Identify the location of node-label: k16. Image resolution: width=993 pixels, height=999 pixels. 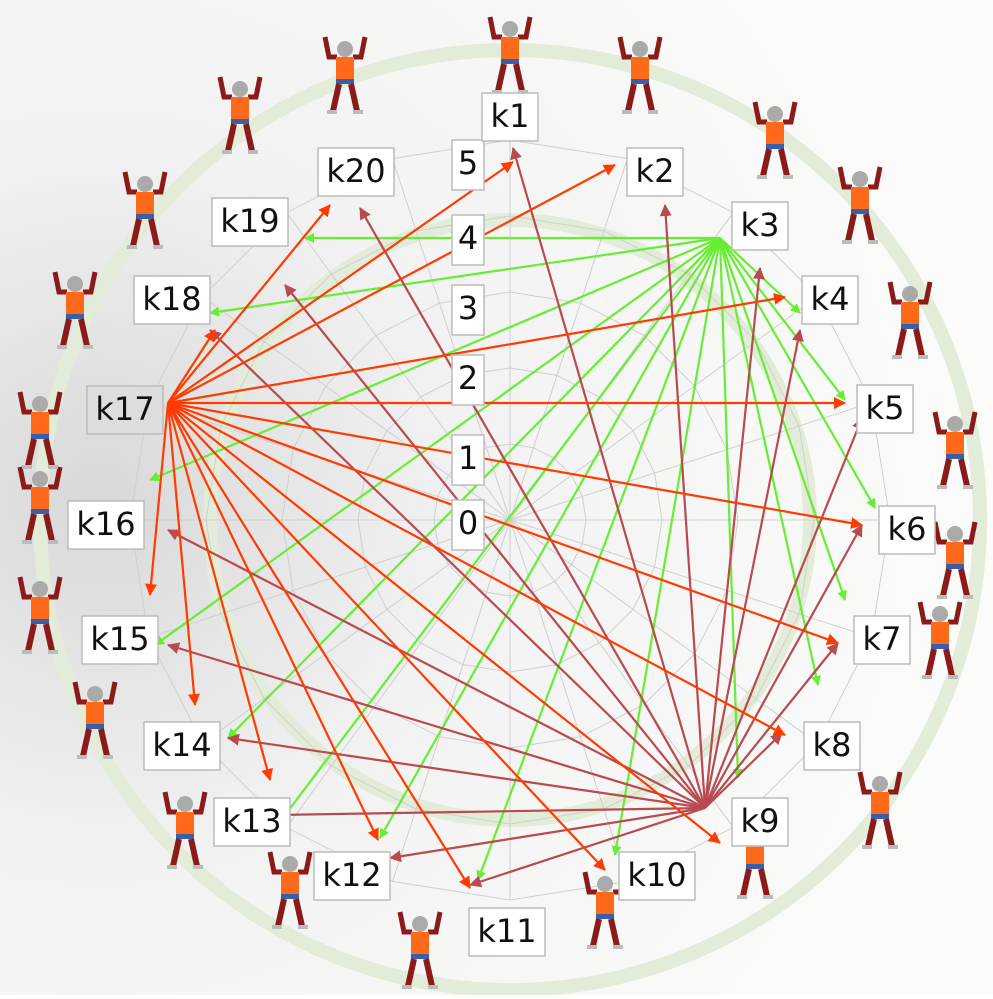
(105, 524).